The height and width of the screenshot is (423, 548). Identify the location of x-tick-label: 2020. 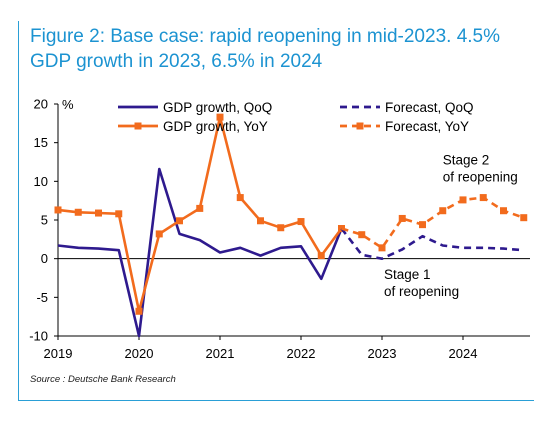
(139, 353).